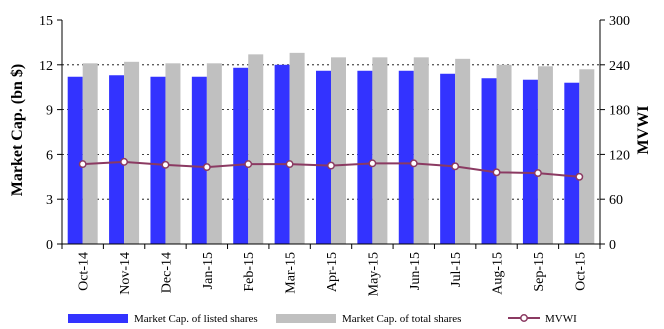  Describe the element at coordinates (249, 272) in the screenshot. I see `x-tick-label: Feb-15` at that location.